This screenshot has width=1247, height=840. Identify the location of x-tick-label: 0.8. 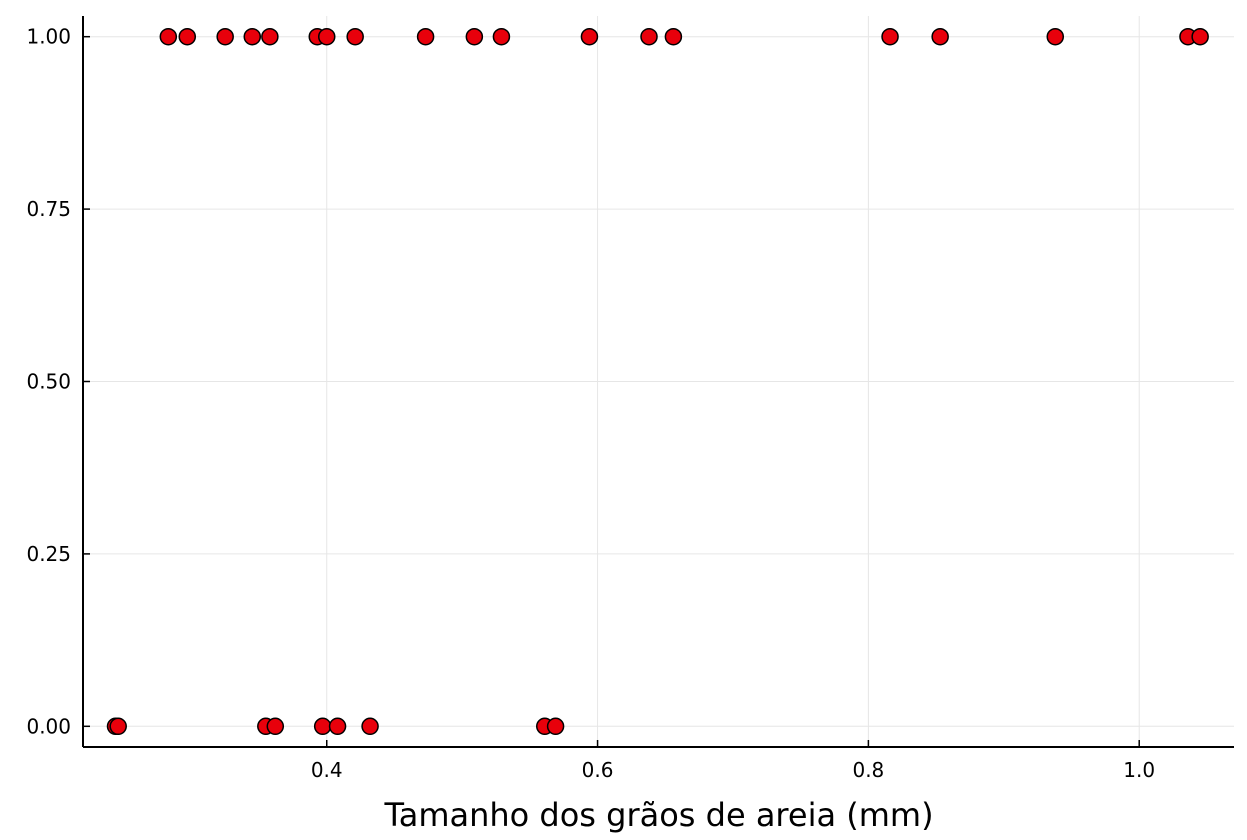
(868, 770).